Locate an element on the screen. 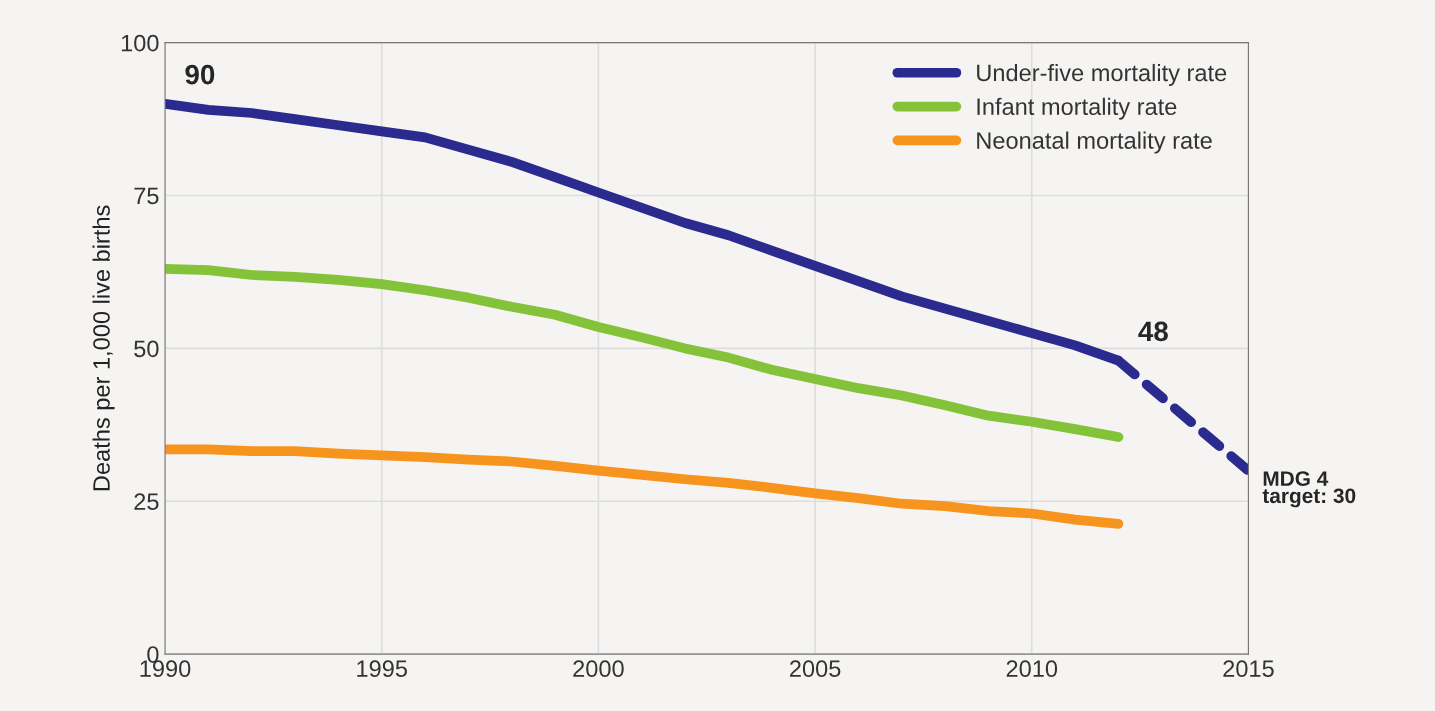 The image size is (1435, 711). y-tick-label: 75 is located at coordinates (146, 196).